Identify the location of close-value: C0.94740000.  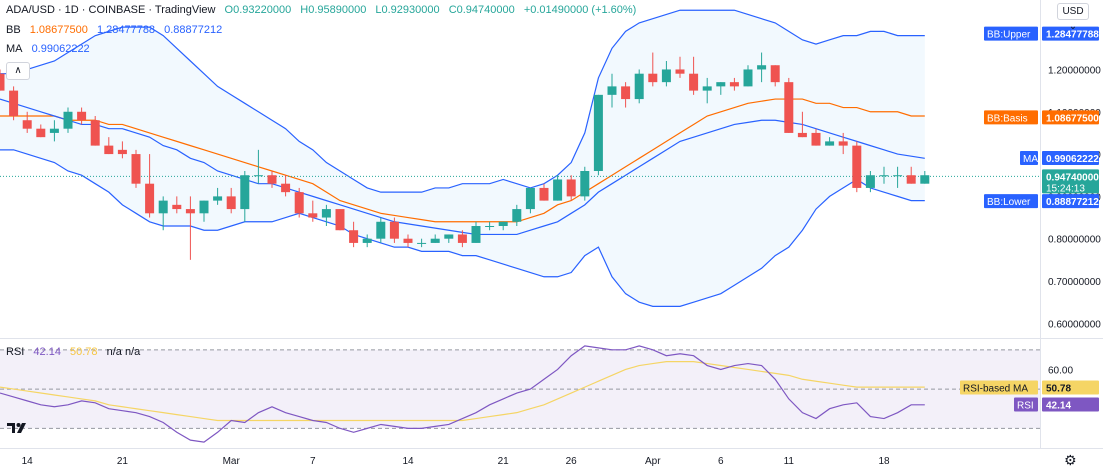
(481, 10).